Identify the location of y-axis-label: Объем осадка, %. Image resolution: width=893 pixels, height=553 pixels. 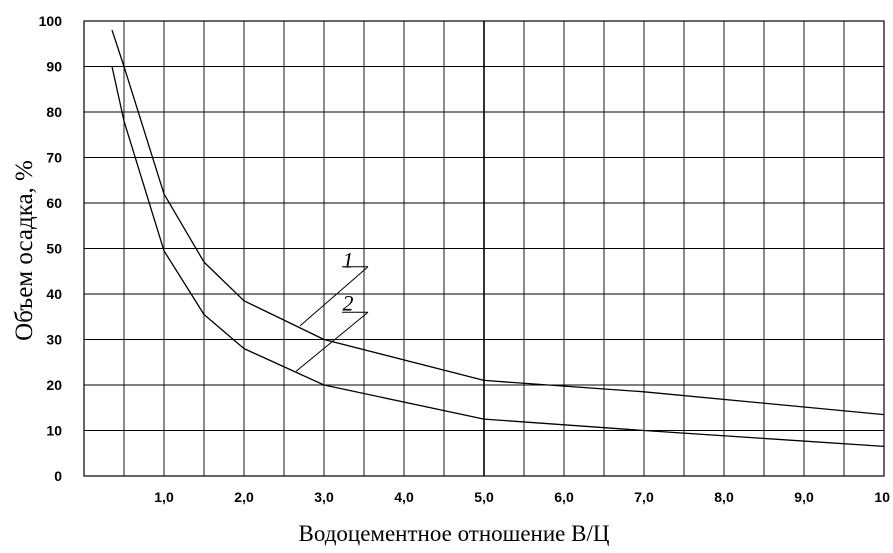
(24, 250).